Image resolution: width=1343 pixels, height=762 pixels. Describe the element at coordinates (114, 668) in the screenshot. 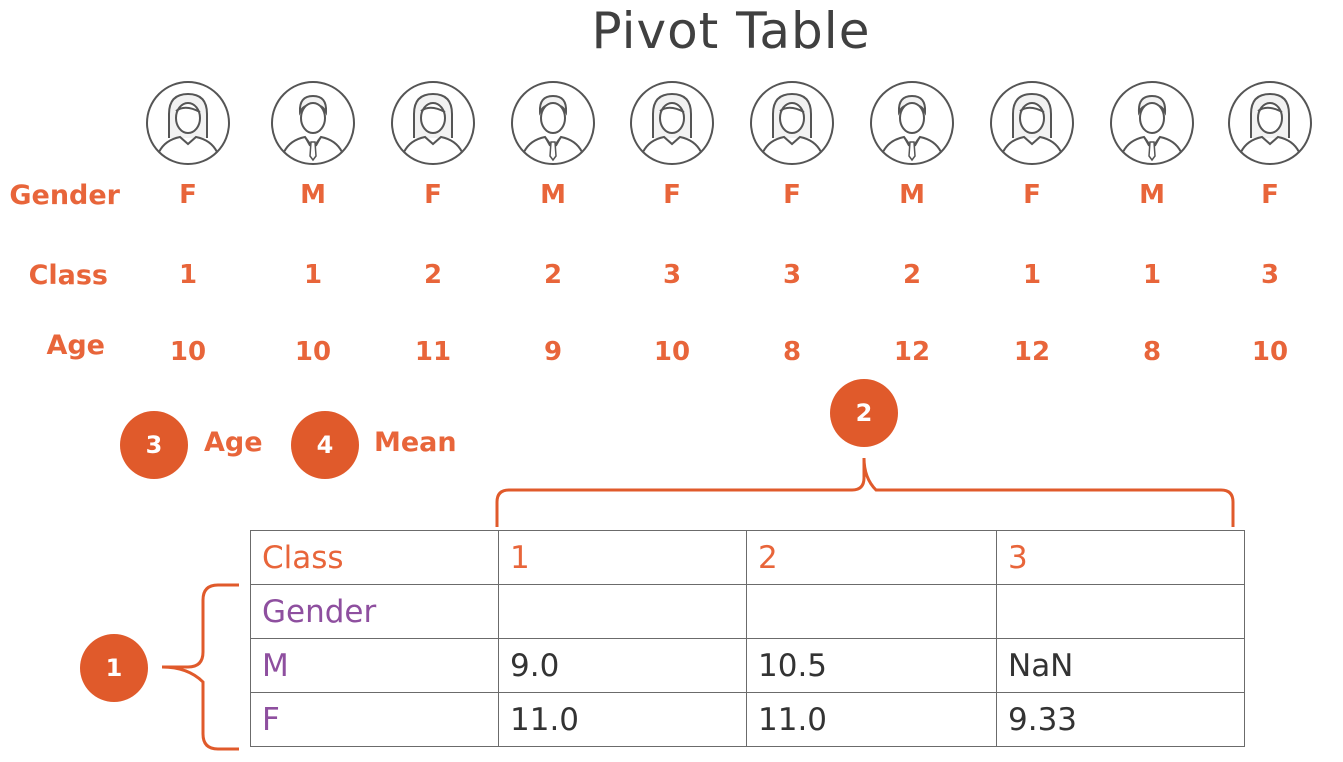

I see `step-badge-1: 1` at that location.